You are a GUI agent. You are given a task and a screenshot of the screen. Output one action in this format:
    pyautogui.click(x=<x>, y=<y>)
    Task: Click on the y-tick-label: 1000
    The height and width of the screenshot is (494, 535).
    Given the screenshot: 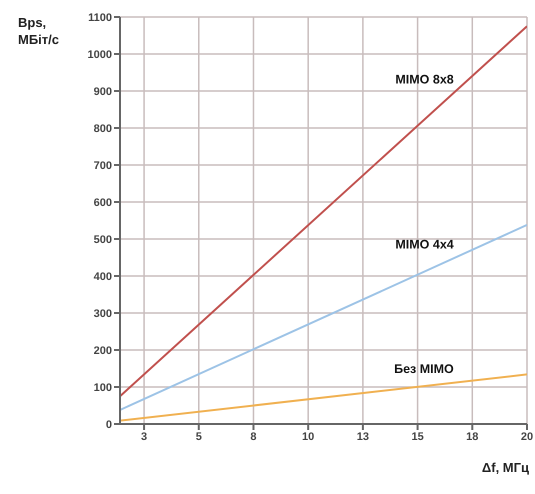 What is the action you would take?
    pyautogui.click(x=100, y=54)
    